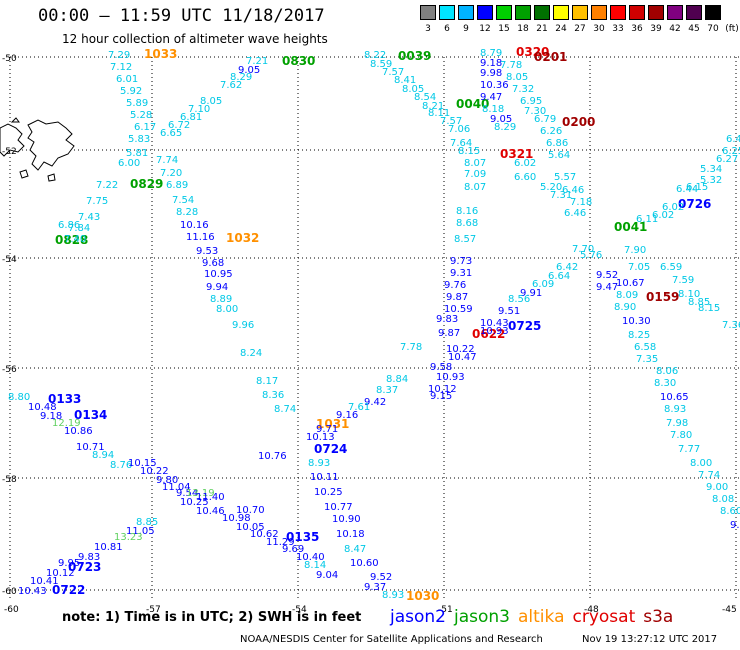  What do you see at coordinates (525, 163) in the screenshot?
I see `wave-height-value: 6.02` at bounding box center [525, 163].